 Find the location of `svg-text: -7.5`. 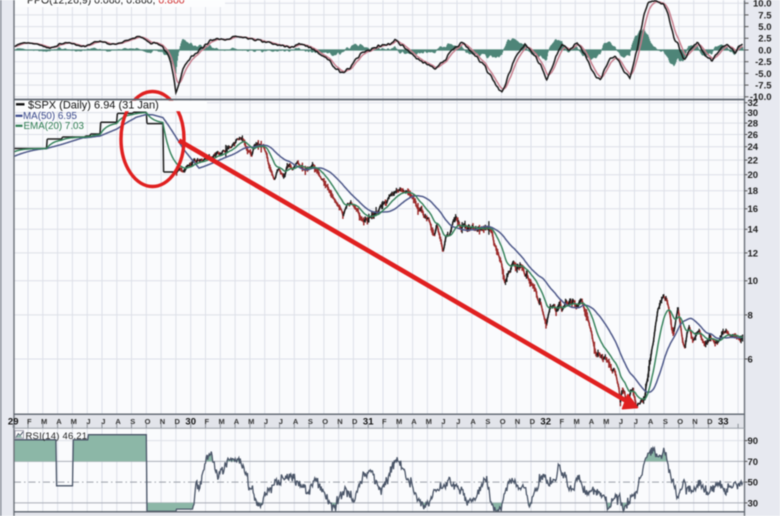

svg-text: -7.5 is located at coordinates (763, 86).